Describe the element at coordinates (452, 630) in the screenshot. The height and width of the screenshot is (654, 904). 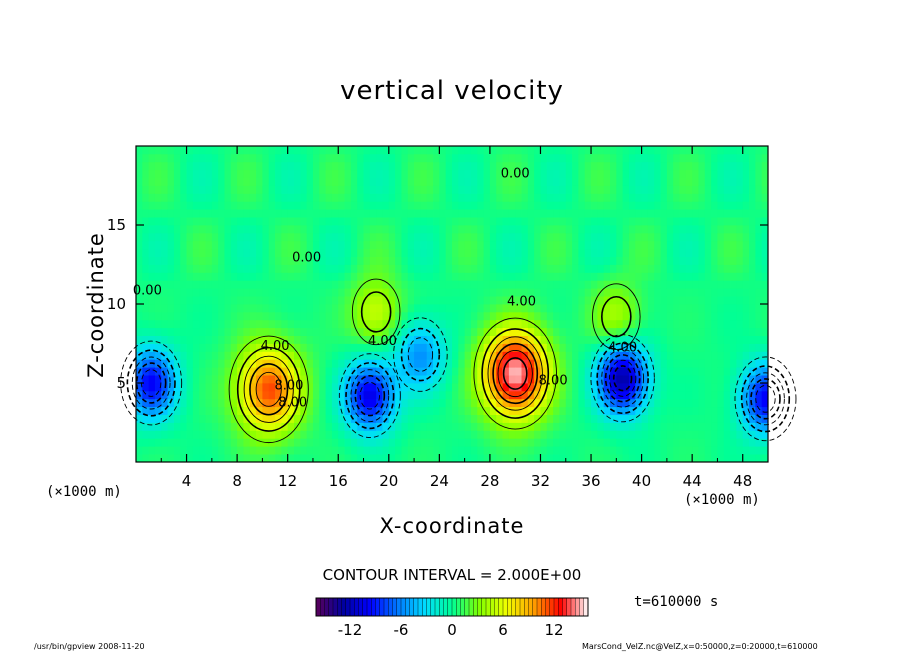
I see `colorbar-tick-label: 0` at that location.